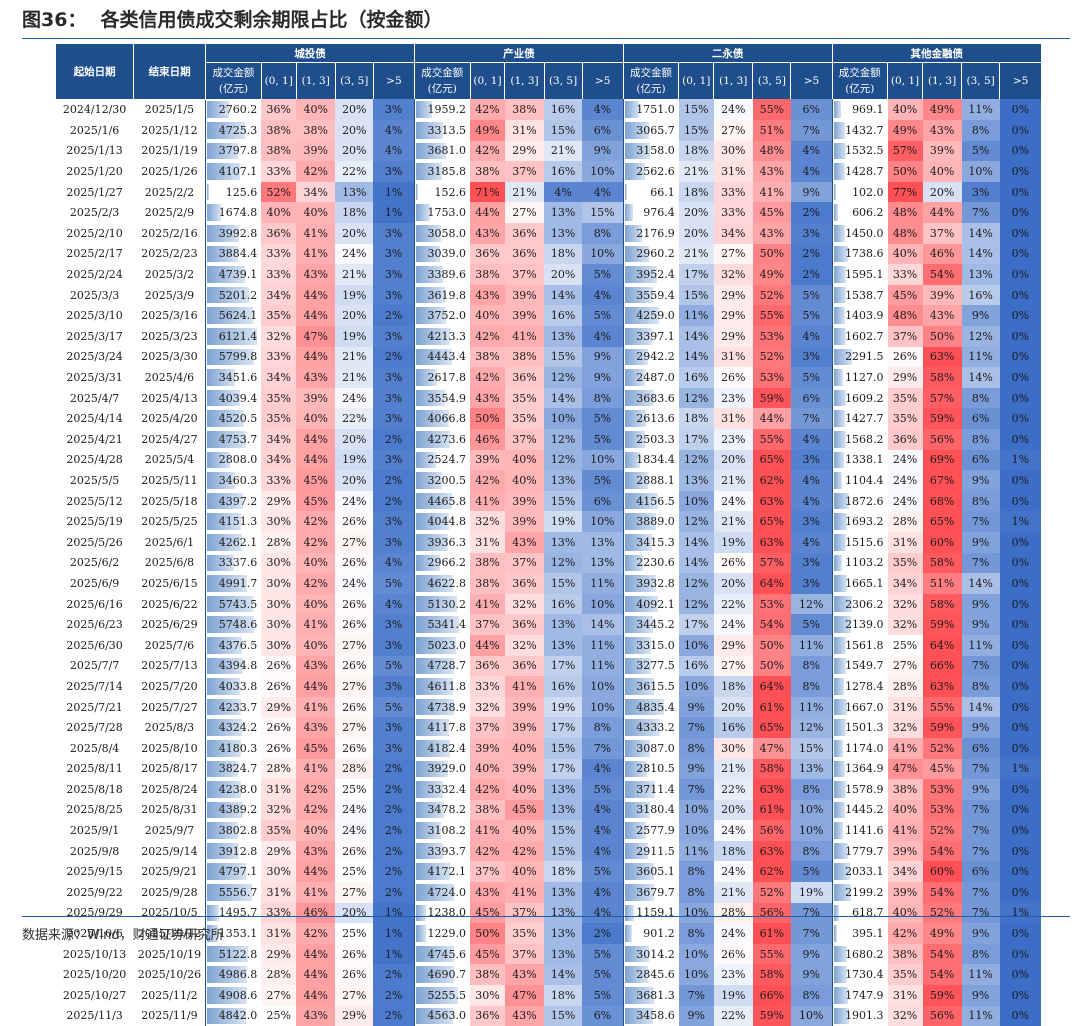 This screenshot has width=1080, height=1026. Describe the element at coordinates (733, 913) in the screenshot. I see `ratio-cell: 28%` at that location.